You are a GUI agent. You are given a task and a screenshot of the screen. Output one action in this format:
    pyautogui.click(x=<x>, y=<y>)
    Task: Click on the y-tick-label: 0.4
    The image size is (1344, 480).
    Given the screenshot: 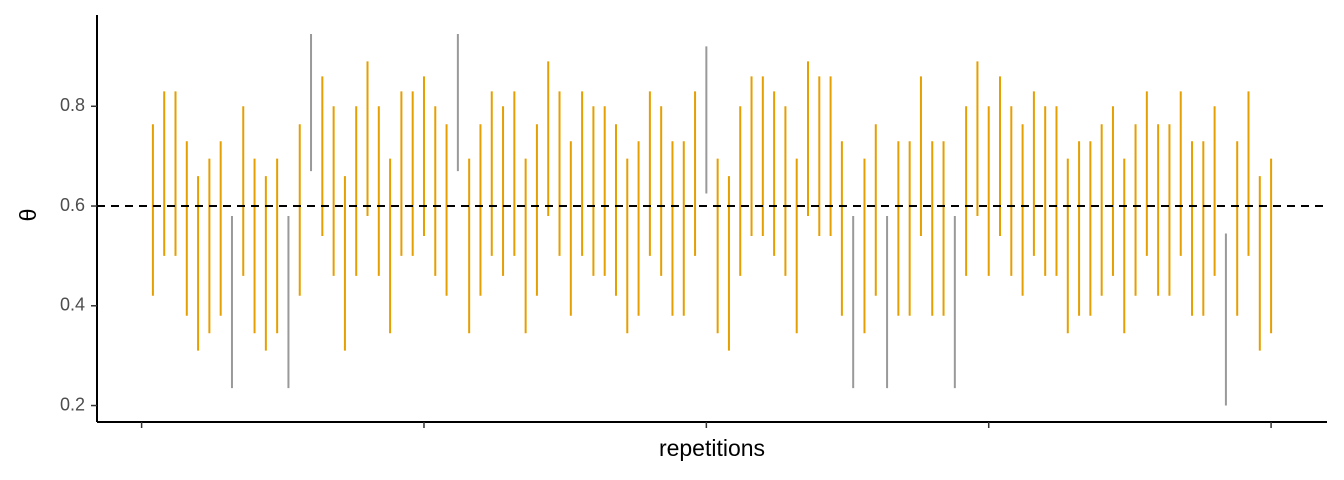 What is the action you would take?
    pyautogui.click(x=72, y=305)
    